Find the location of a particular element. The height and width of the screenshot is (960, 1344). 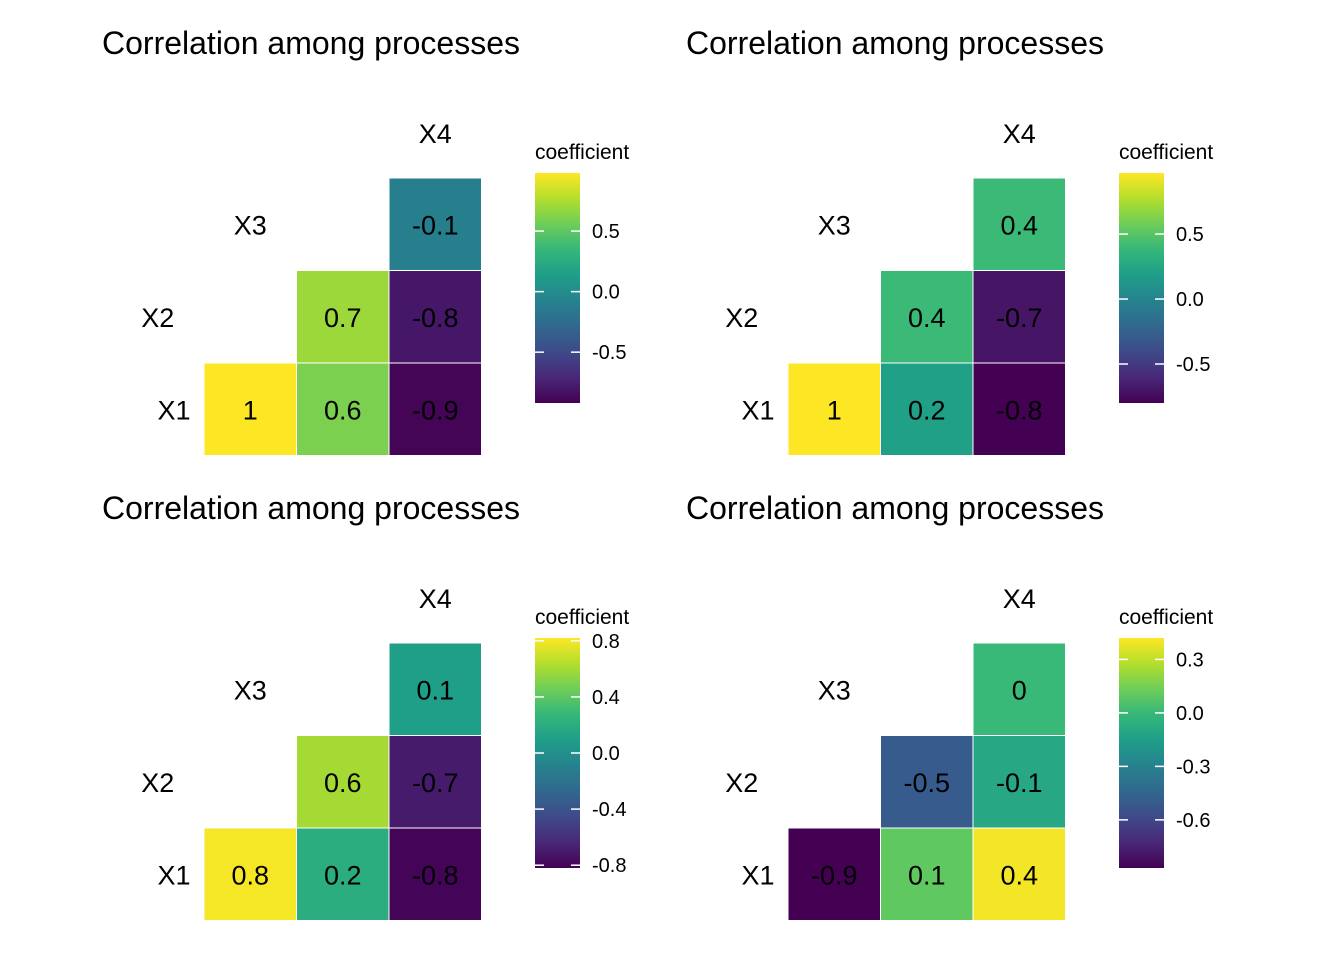

cell-value-label: 0 is located at coordinates (1019, 690).